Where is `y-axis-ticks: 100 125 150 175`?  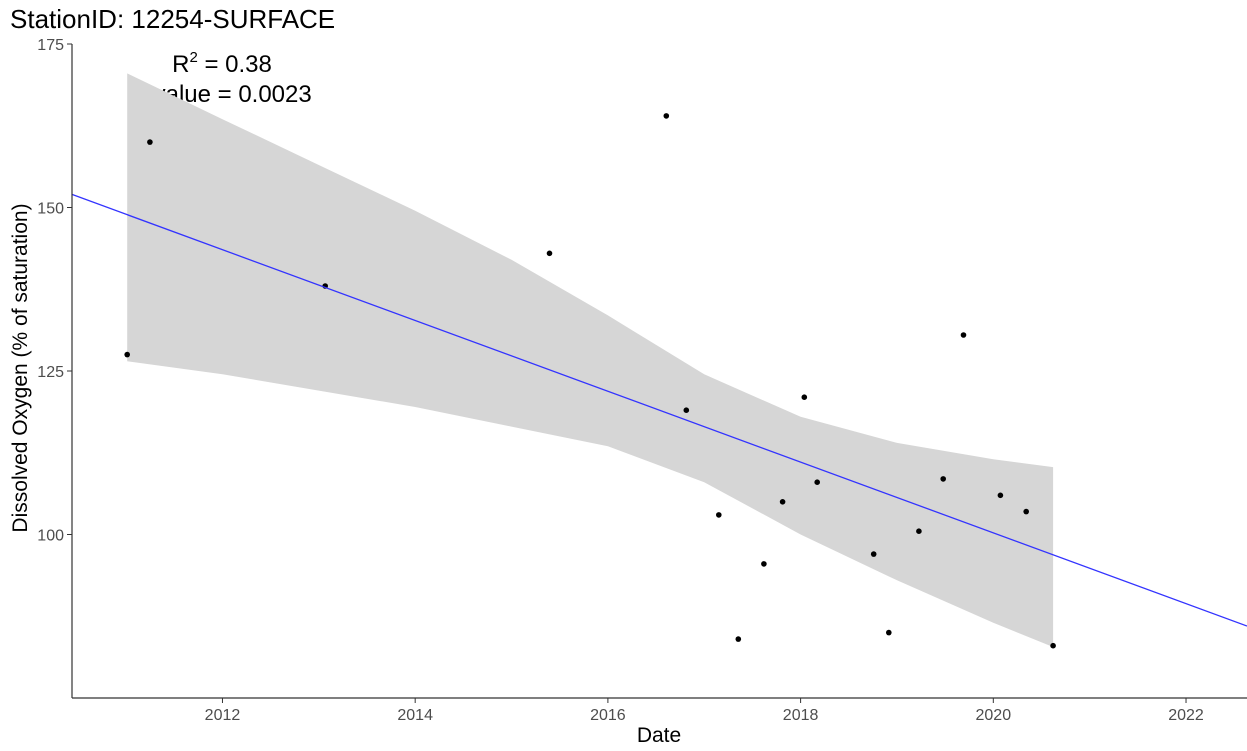 y-axis-ticks: 100 125 150 175 is located at coordinates (54, 291).